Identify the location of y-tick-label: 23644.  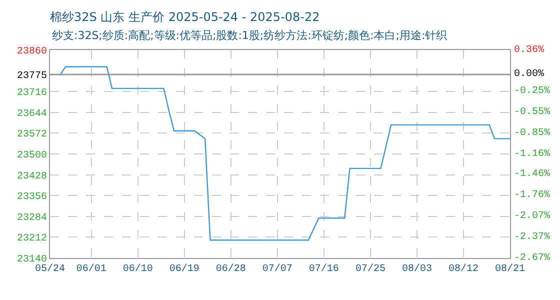
(31, 114).